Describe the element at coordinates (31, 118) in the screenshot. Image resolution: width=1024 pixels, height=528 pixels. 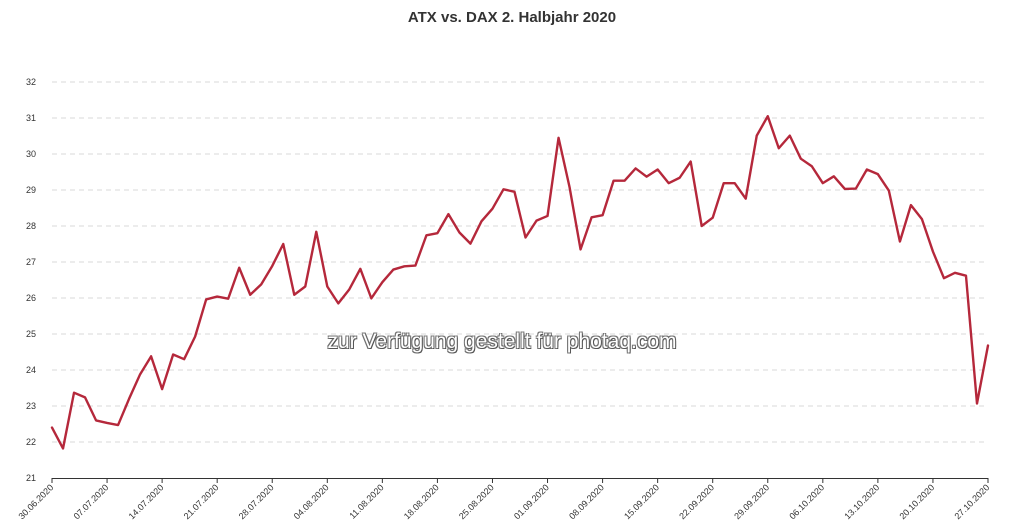
I see `y-tick-label: 31` at that location.